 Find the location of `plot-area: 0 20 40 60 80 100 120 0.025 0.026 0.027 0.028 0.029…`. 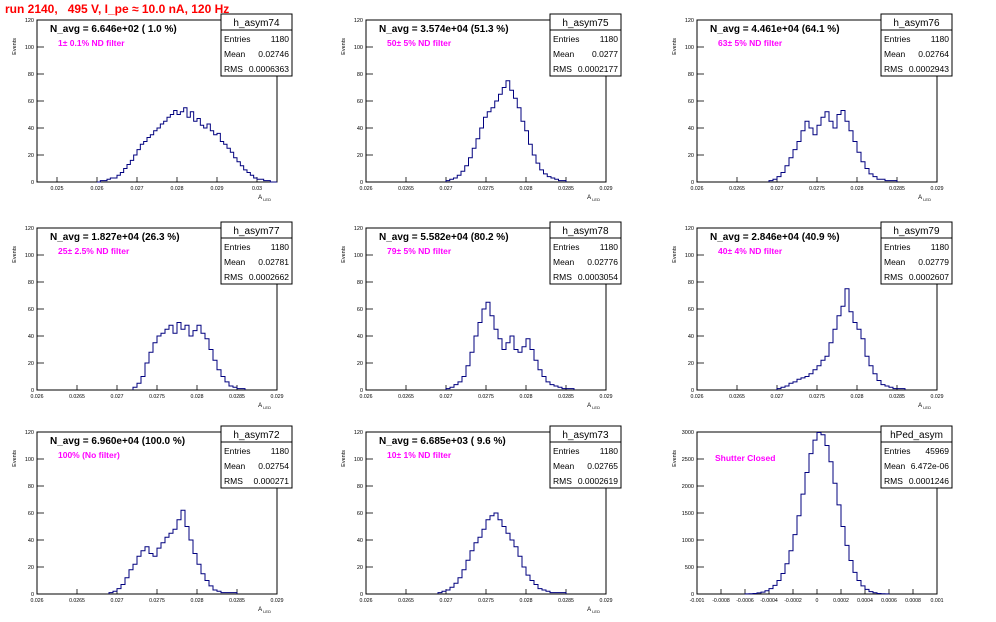

plot-area: 0 20 40 60 80 100 120 0.025 0.026 0.027 0.028 0.029… is located at coordinates (152, 107).